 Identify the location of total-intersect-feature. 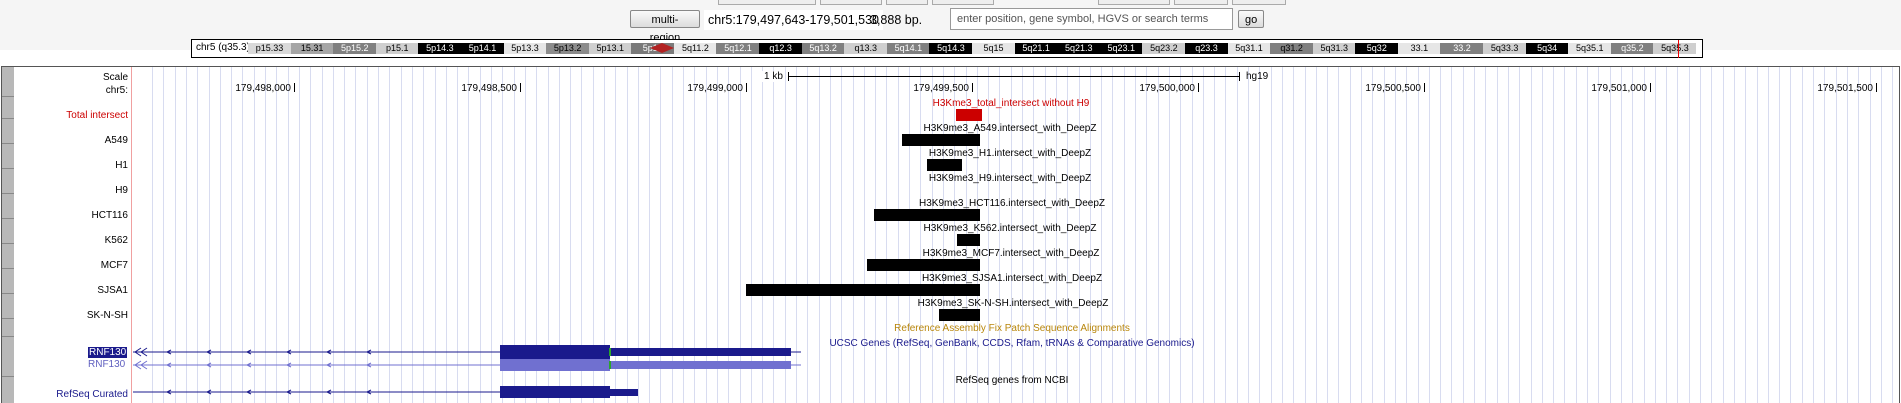
(969, 115).